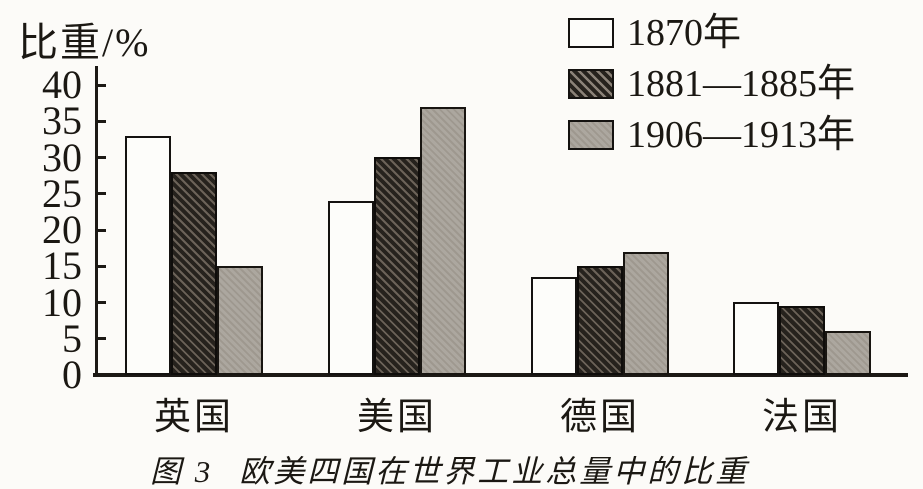 This screenshot has height=489, width=923. I want to click on y-tick-label: 10, so click(62, 302).